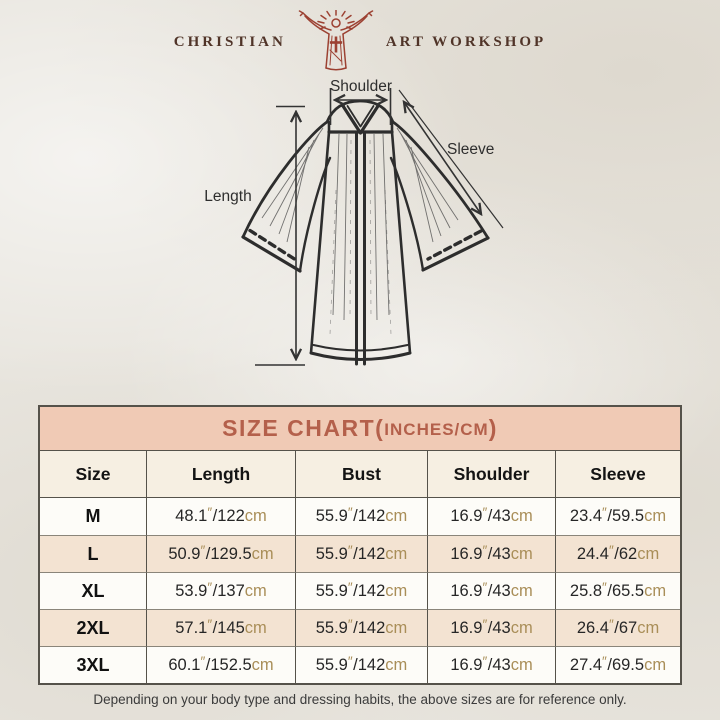  I want to click on cm-value: 59.5, so click(628, 516).